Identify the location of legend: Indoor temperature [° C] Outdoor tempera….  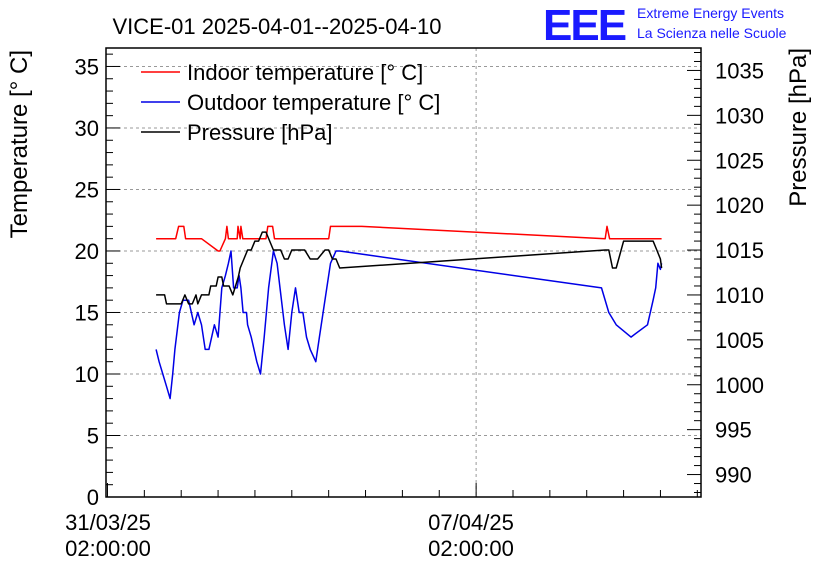
(290, 102).